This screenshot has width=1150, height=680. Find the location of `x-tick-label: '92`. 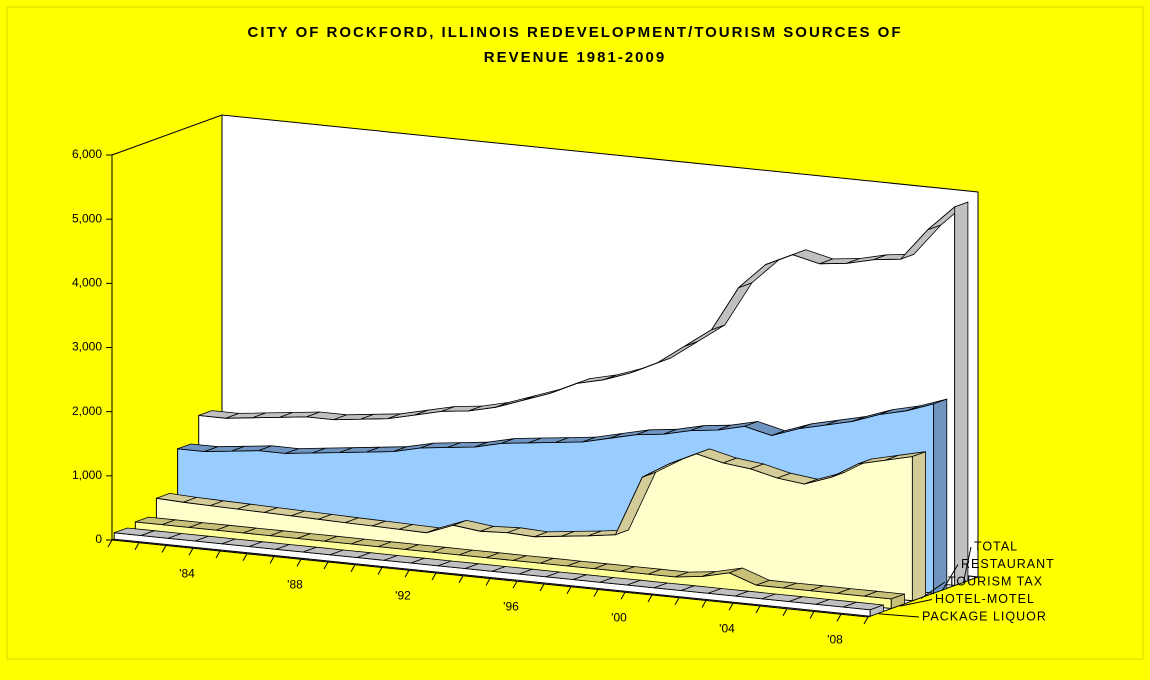

x-tick-label: '92 is located at coordinates (403, 595).